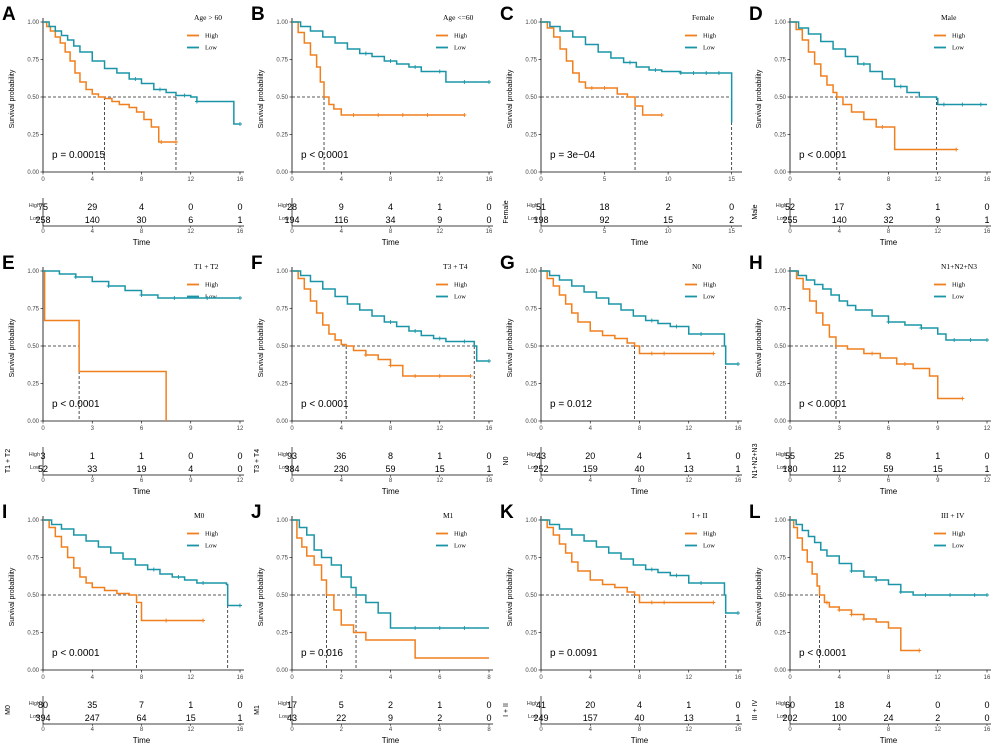 The image size is (996, 747). What do you see at coordinates (391, 429) in the screenshot?
I see `x-tick-label: 8` at bounding box center [391, 429].